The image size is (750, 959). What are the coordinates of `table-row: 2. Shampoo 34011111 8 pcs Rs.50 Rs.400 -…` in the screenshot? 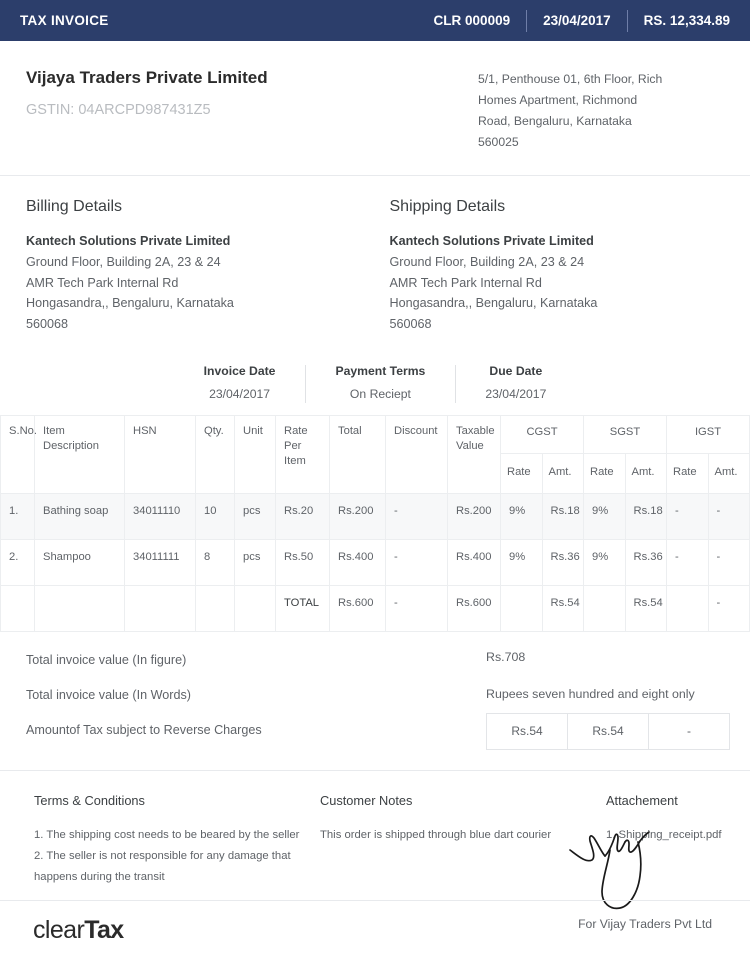 It's located at (375, 562).